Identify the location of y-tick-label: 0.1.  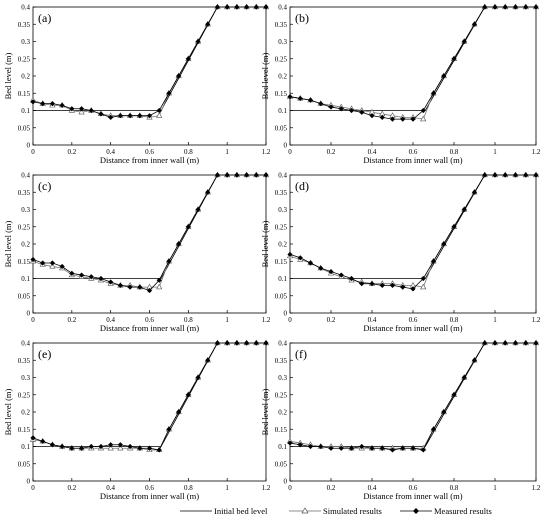
(25, 447).